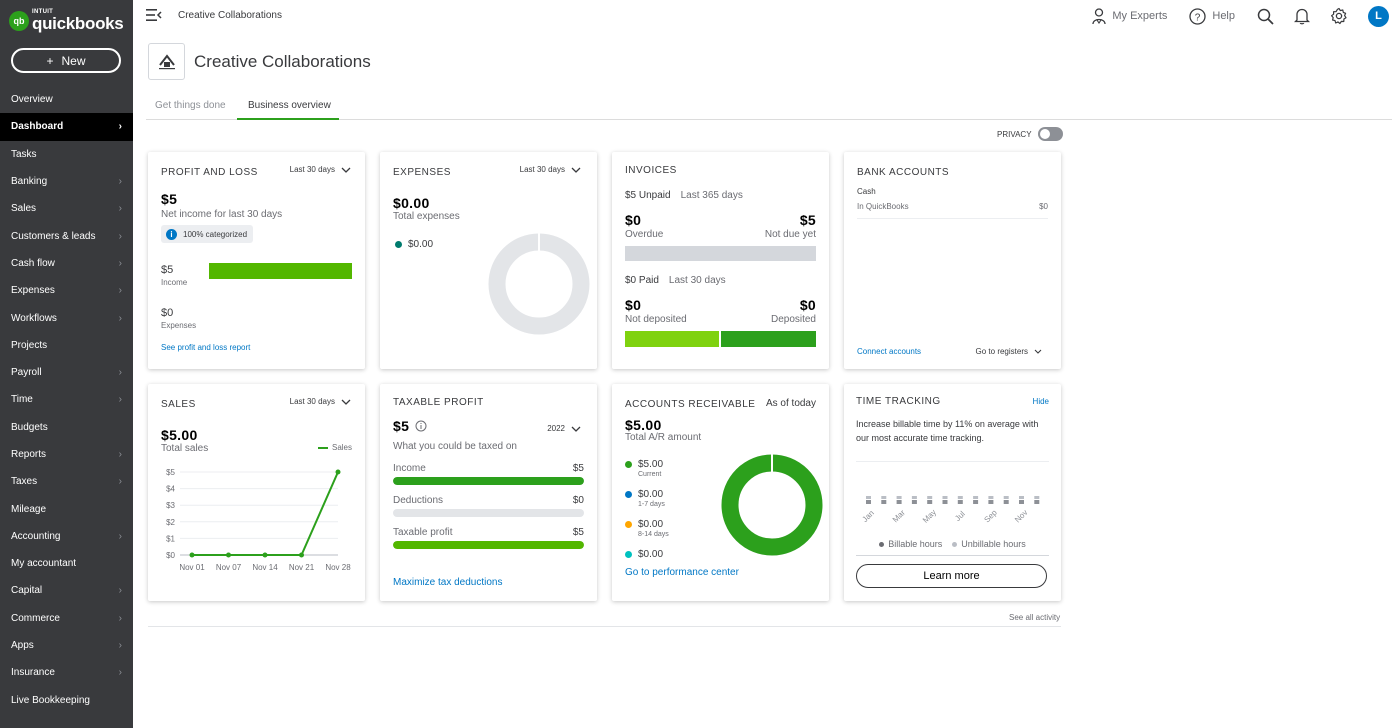 The image size is (1400, 728). What do you see at coordinates (66, 127) in the screenshot?
I see `sidebar-item-dashboard: Dashboard ›` at bounding box center [66, 127].